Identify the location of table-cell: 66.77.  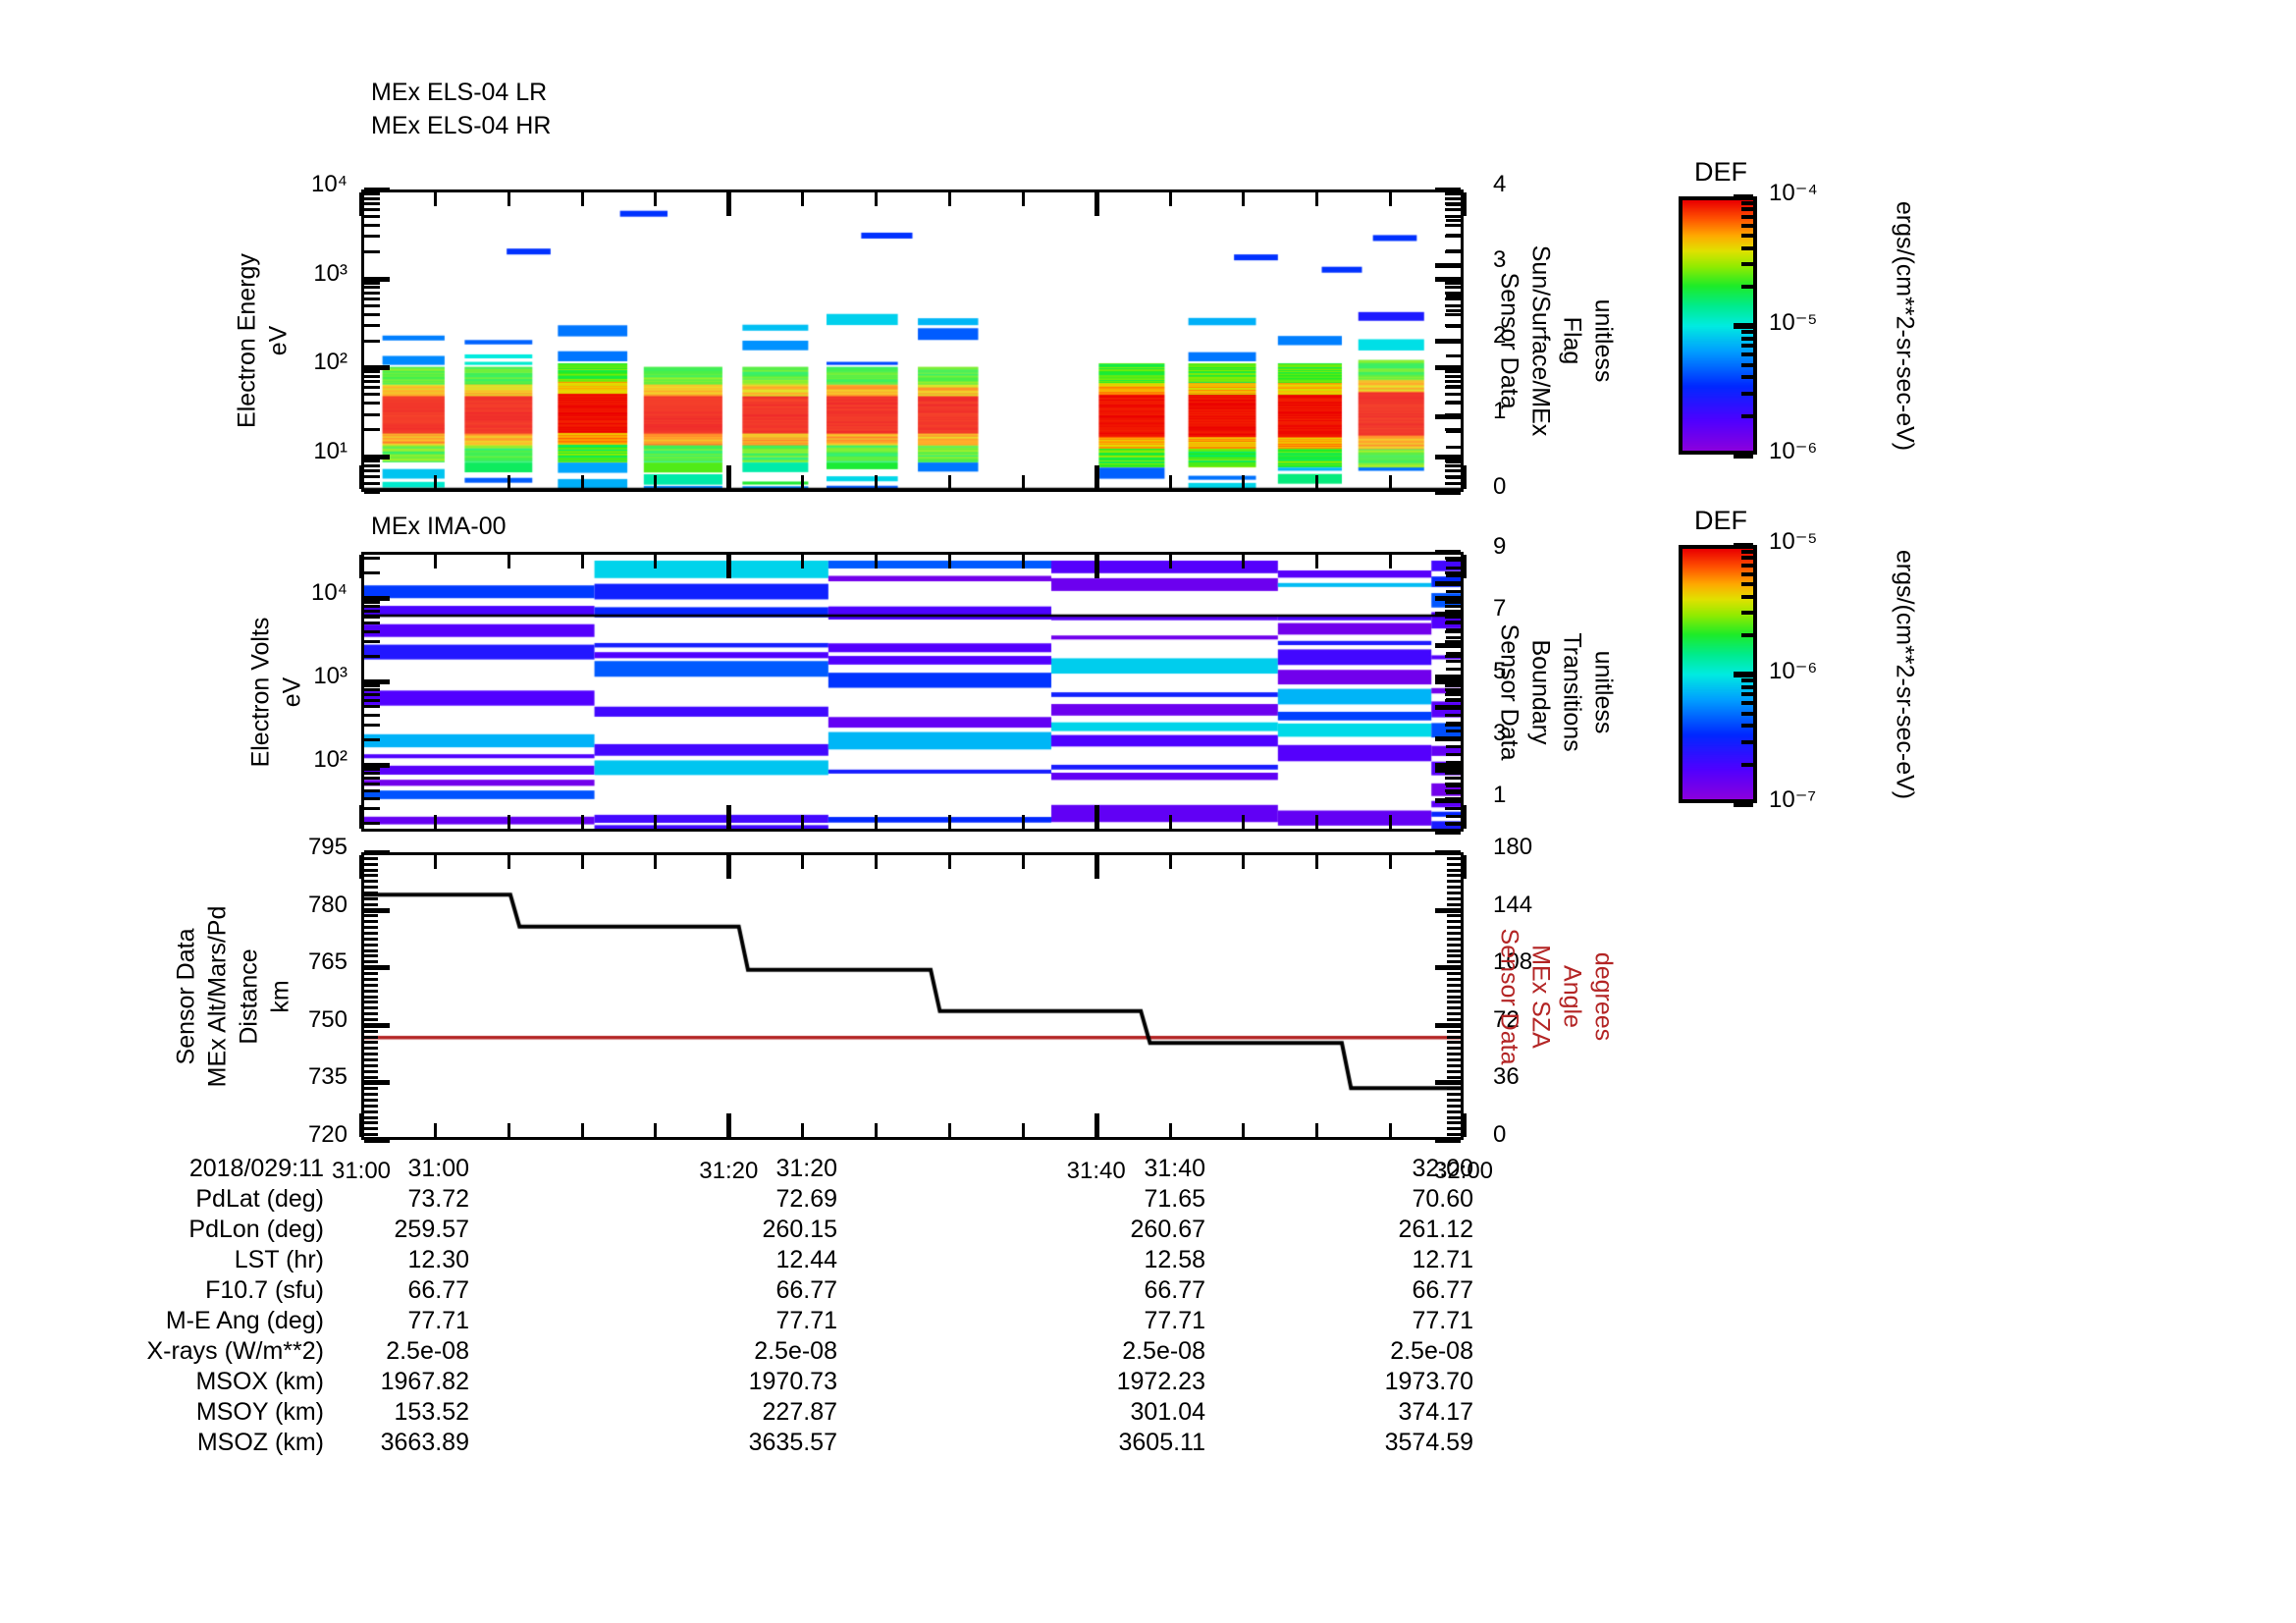
(1174, 1290).